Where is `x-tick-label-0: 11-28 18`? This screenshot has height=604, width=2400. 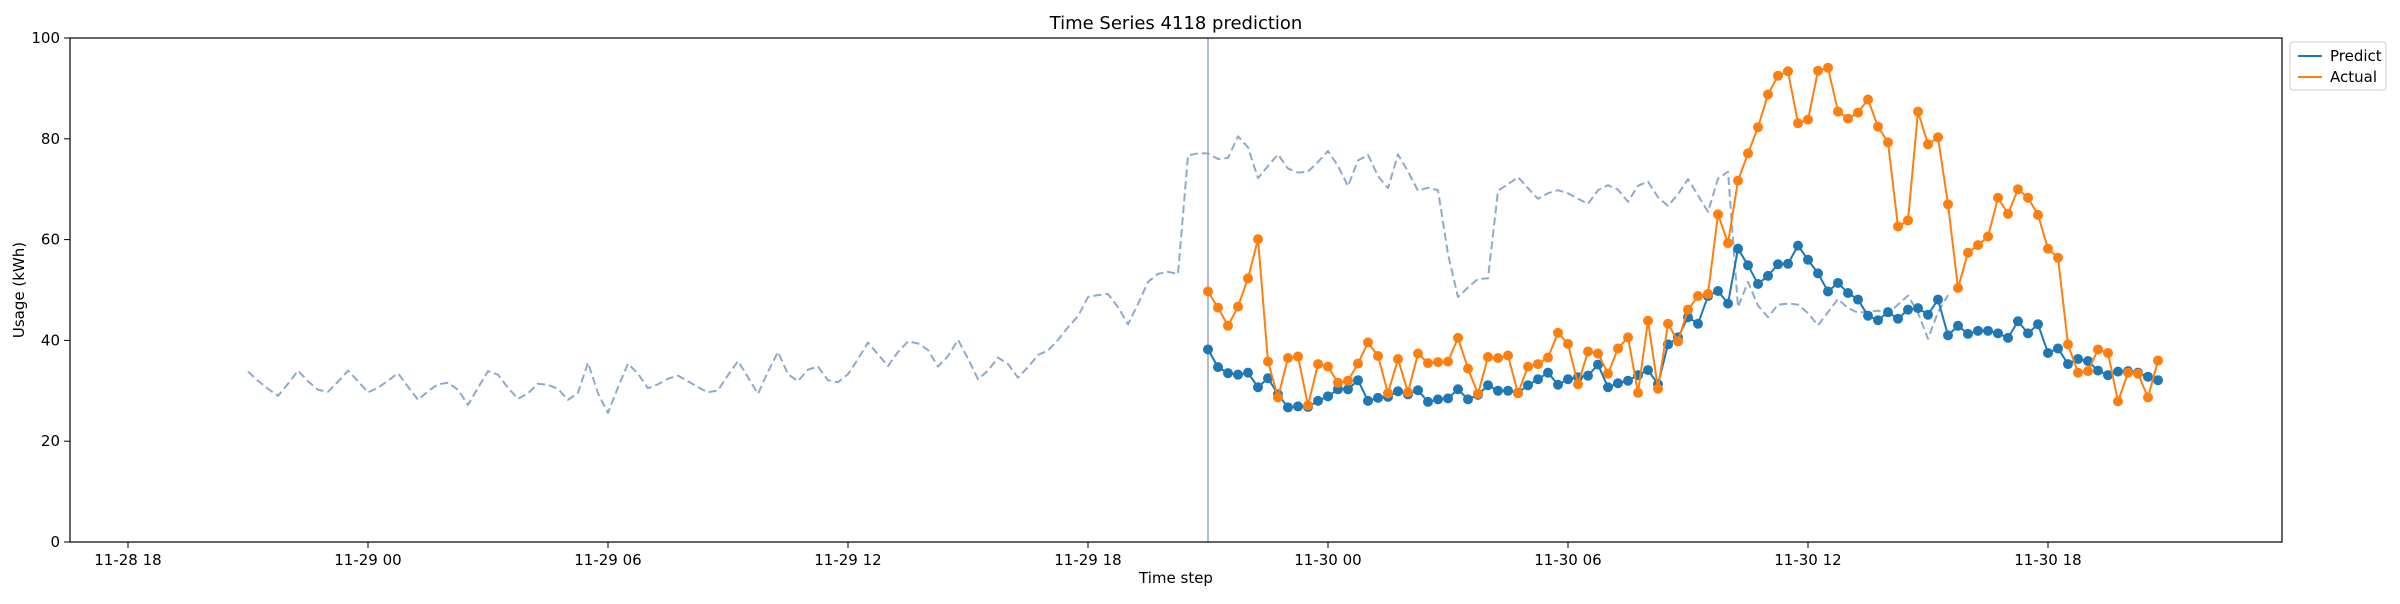 x-tick-label-0: 11-28 18 is located at coordinates (127, 560).